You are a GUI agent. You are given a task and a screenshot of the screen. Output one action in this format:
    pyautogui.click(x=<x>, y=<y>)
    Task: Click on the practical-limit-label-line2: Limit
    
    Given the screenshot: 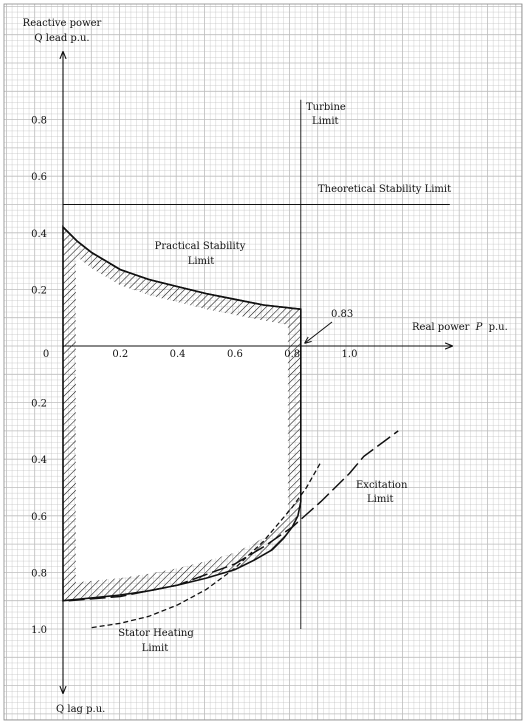 What is the action you would take?
    pyautogui.click(x=201, y=261)
    